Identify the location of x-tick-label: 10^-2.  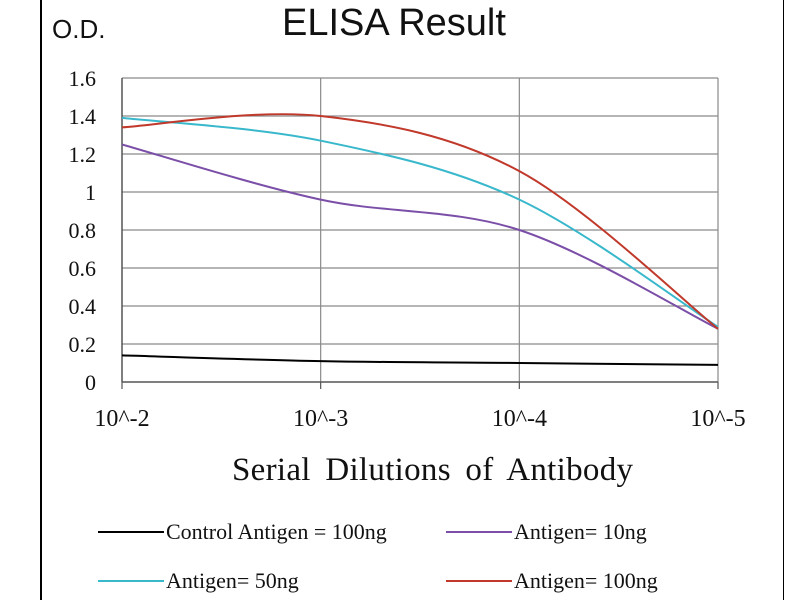
(121, 419).